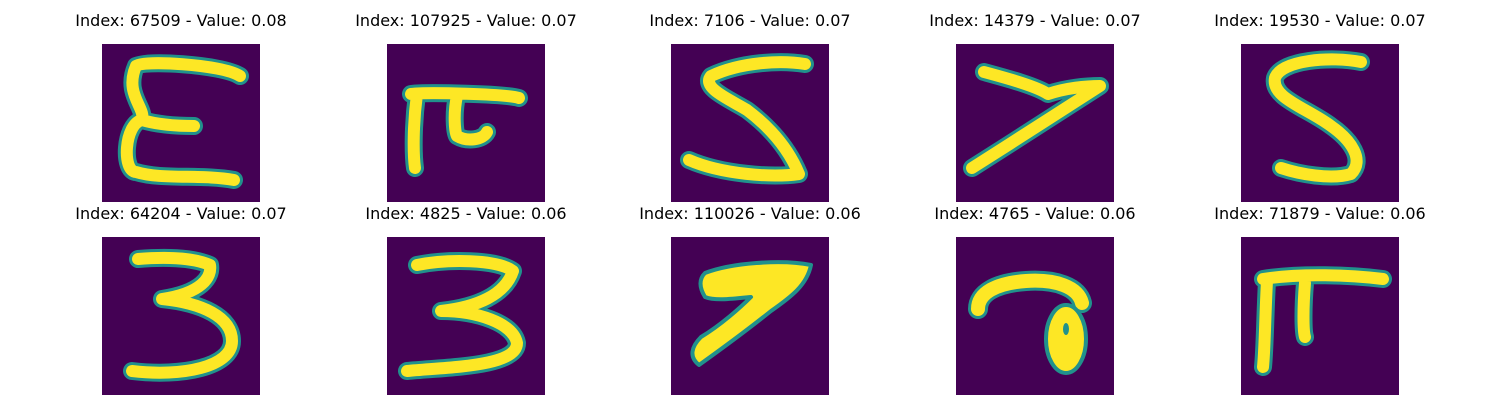 This screenshot has height=400, width=1500. Describe the element at coordinates (1035, 213) in the screenshot. I see `cell-title: Index: 4765 - Value: 0.06` at that location.